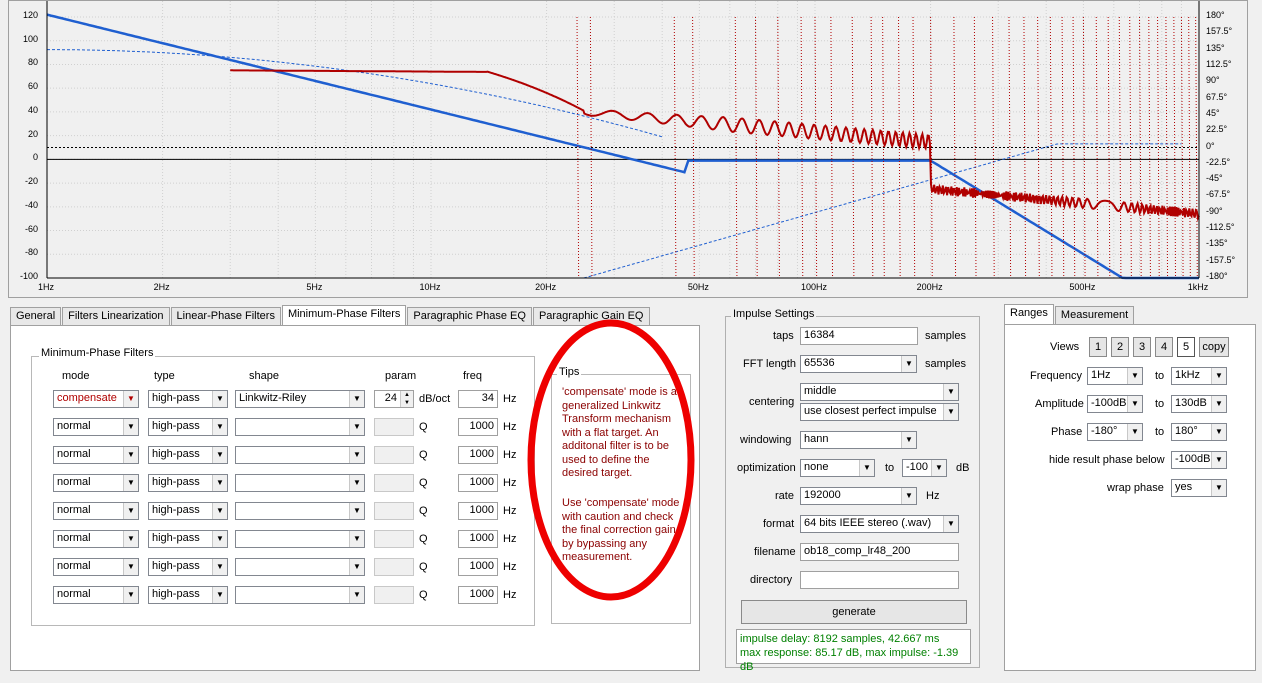 This screenshot has height=683, width=1262. I want to click on mode-select: compensate ▼, so click(96, 399).